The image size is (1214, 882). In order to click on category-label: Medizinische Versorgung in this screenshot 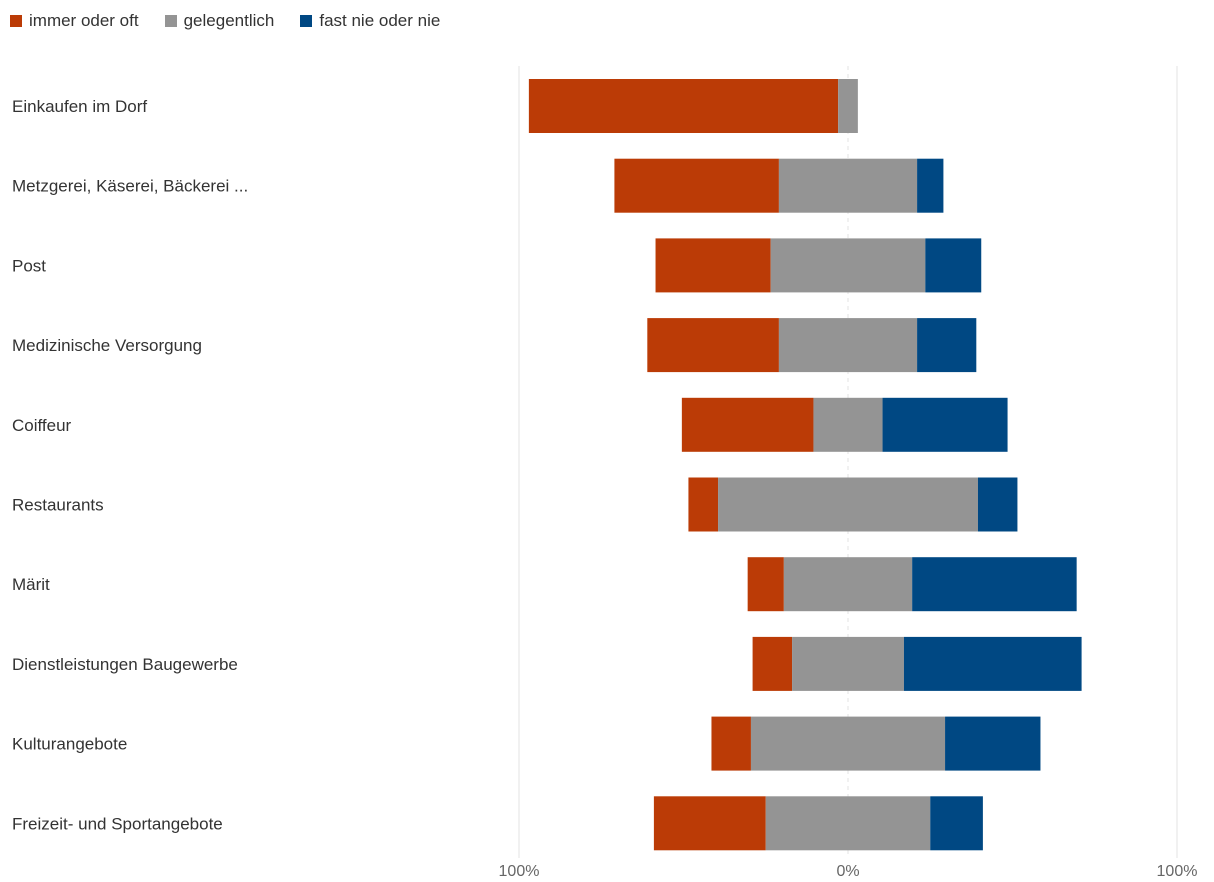, I will do `click(107, 345)`.